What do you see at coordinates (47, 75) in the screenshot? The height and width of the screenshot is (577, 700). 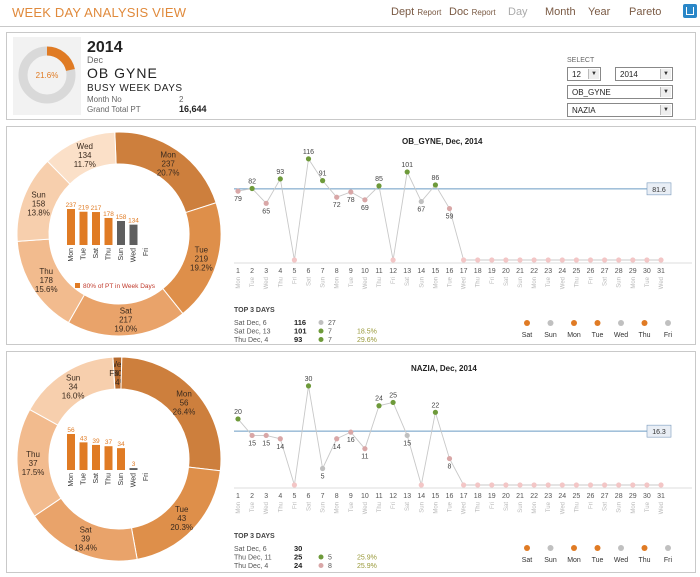 I see `gauge-chart: 21.6%` at bounding box center [47, 75].